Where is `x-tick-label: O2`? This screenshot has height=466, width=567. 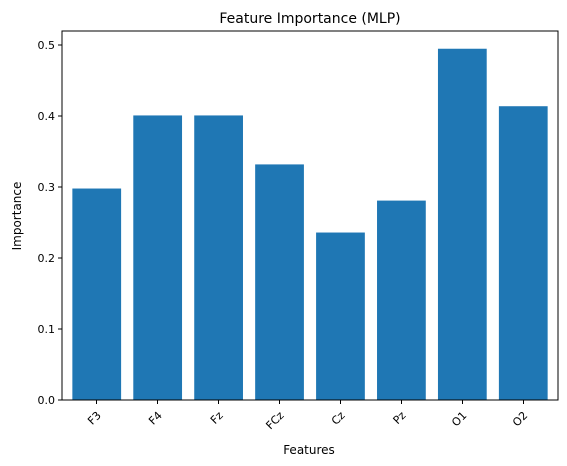 x-tick-label: O2 is located at coordinates (520, 419).